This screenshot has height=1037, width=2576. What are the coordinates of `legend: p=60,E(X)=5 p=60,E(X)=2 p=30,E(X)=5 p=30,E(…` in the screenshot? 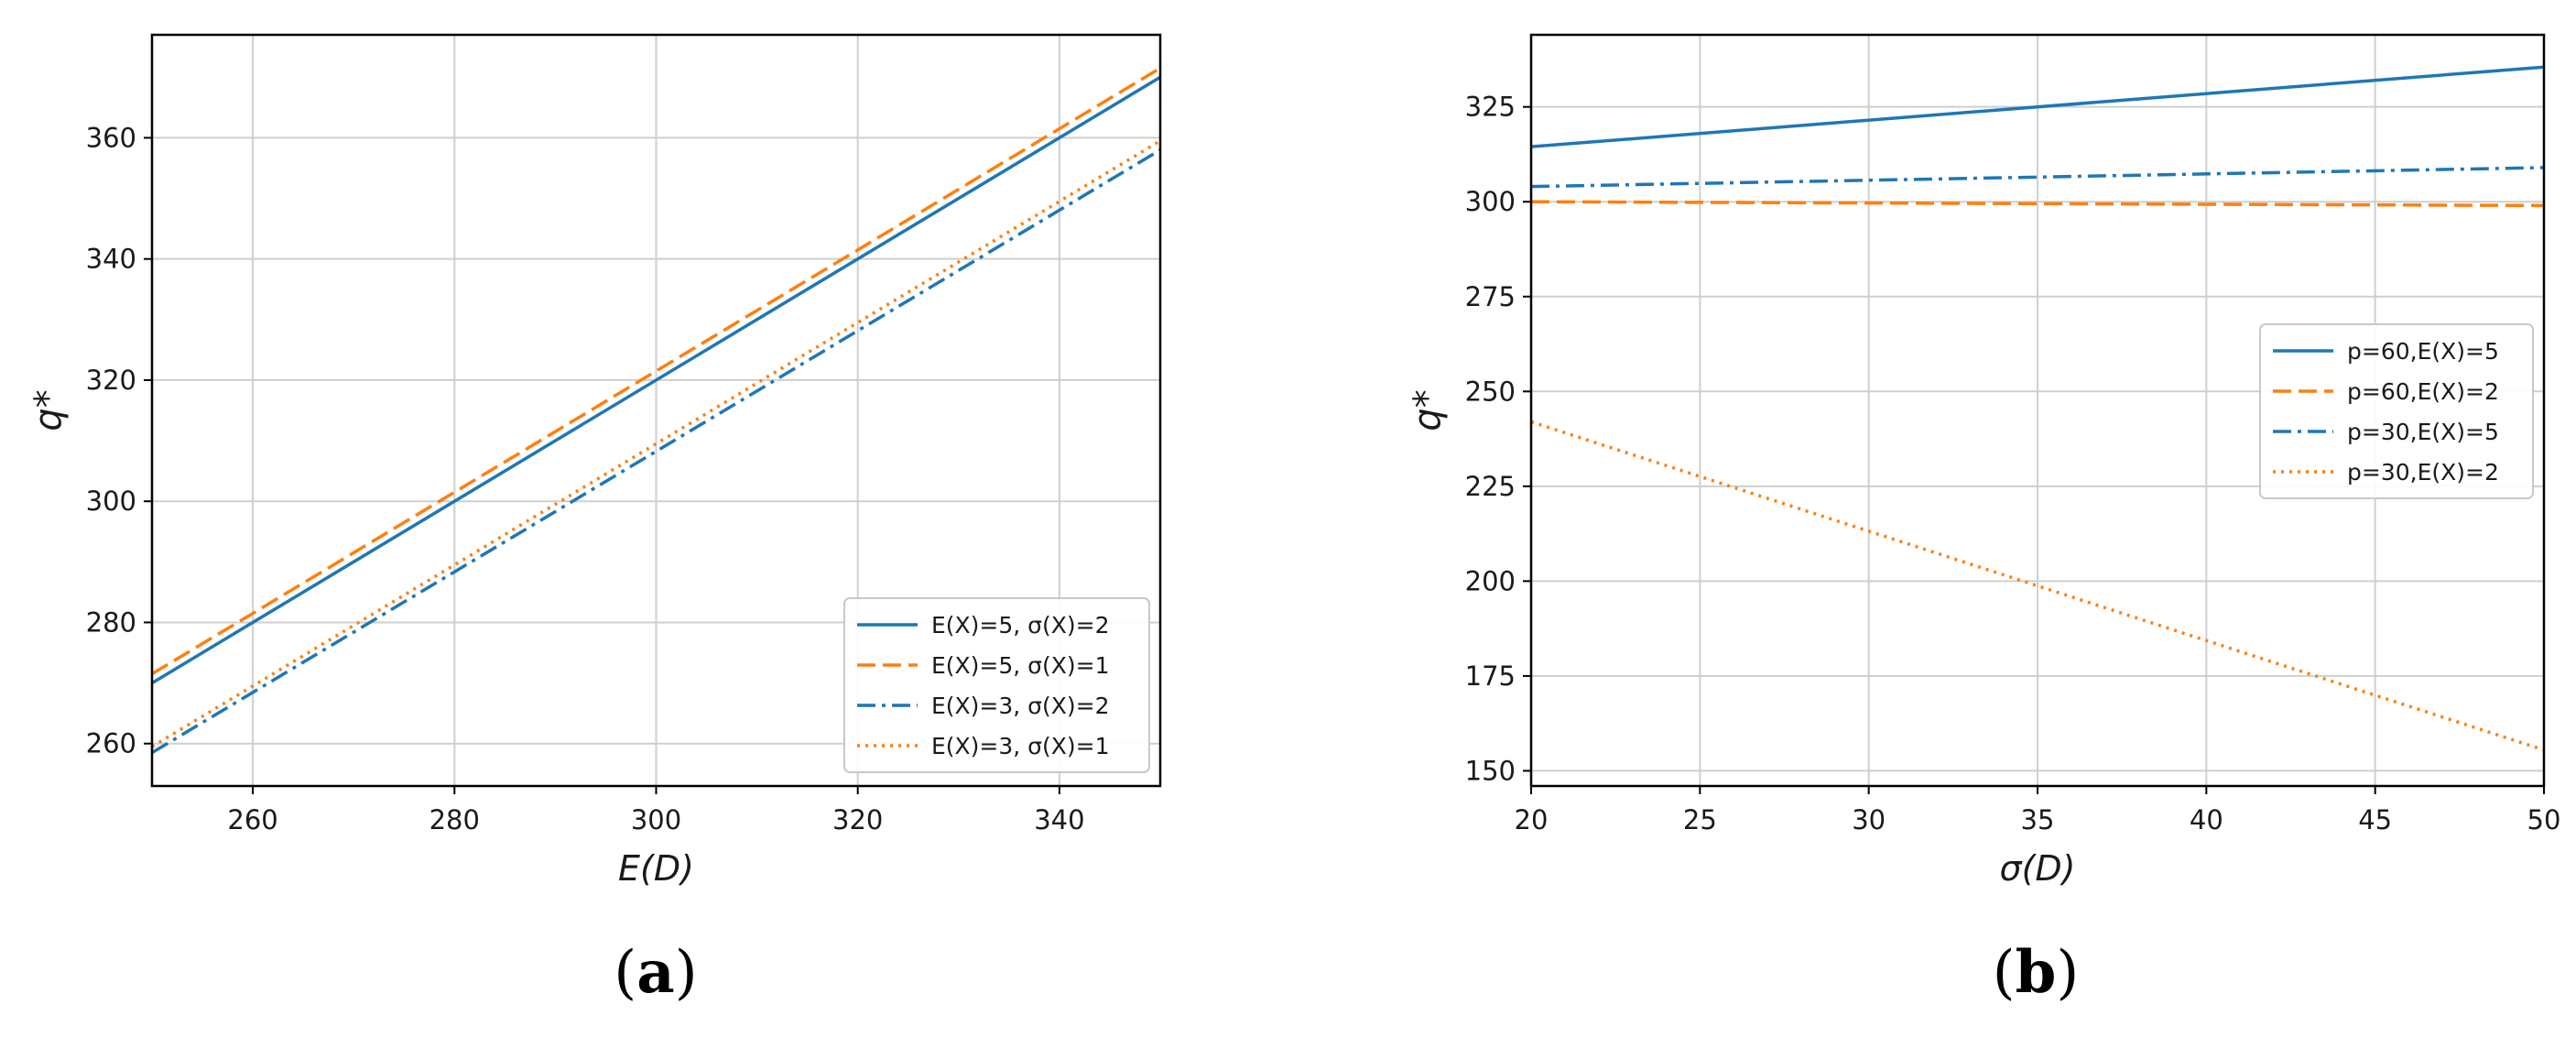 It's located at (2396, 411).